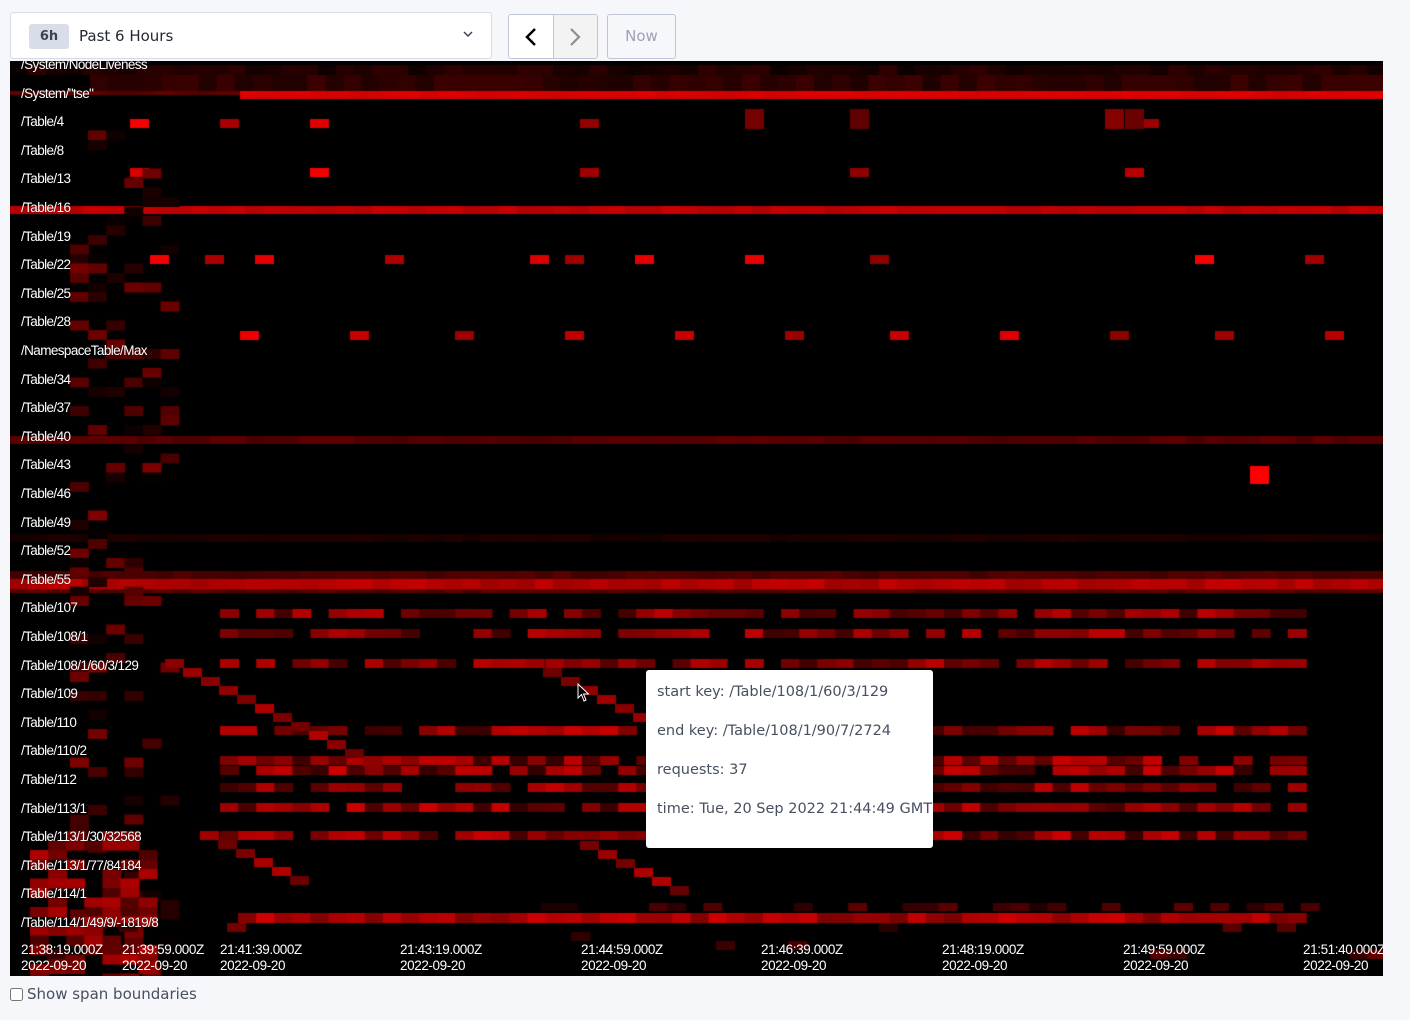  Describe the element at coordinates (57, 93) in the screenshot. I see `key-label: /System/"tse"` at that location.